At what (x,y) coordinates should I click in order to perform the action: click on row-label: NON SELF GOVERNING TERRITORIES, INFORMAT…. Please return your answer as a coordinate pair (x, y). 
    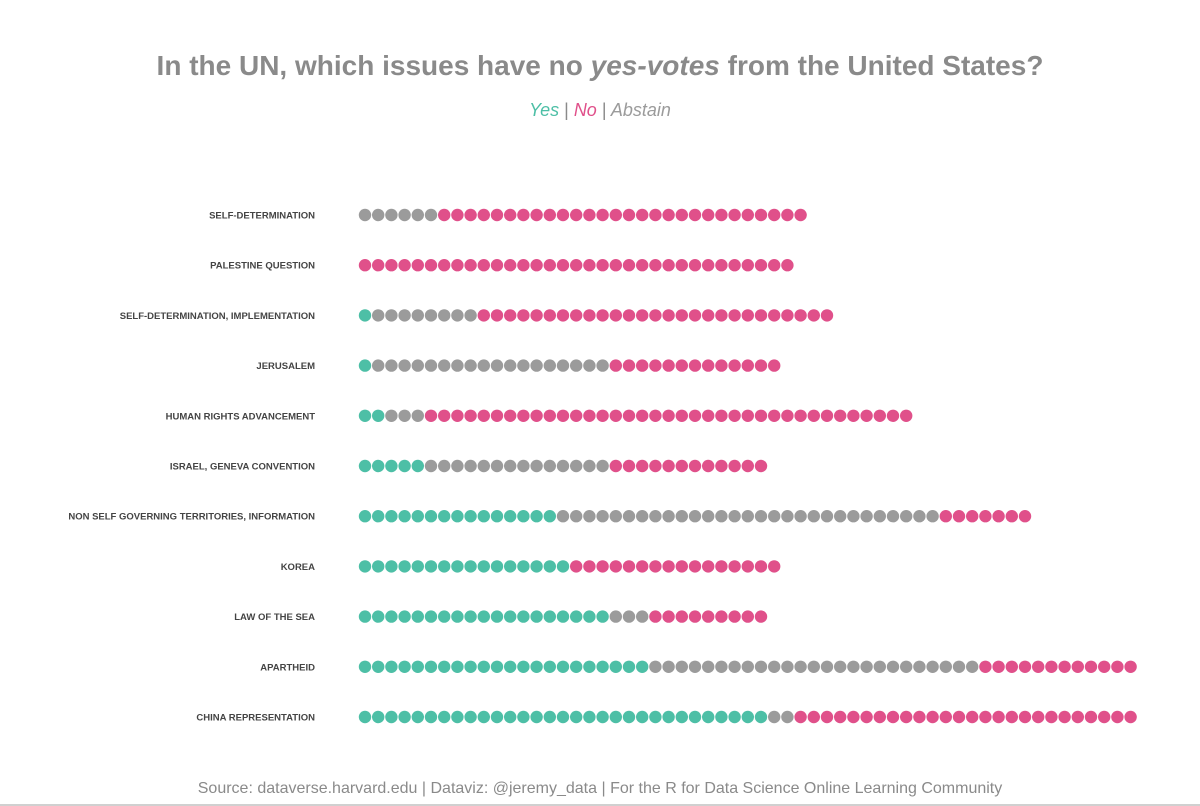
    Looking at the image, I should click on (191, 517).